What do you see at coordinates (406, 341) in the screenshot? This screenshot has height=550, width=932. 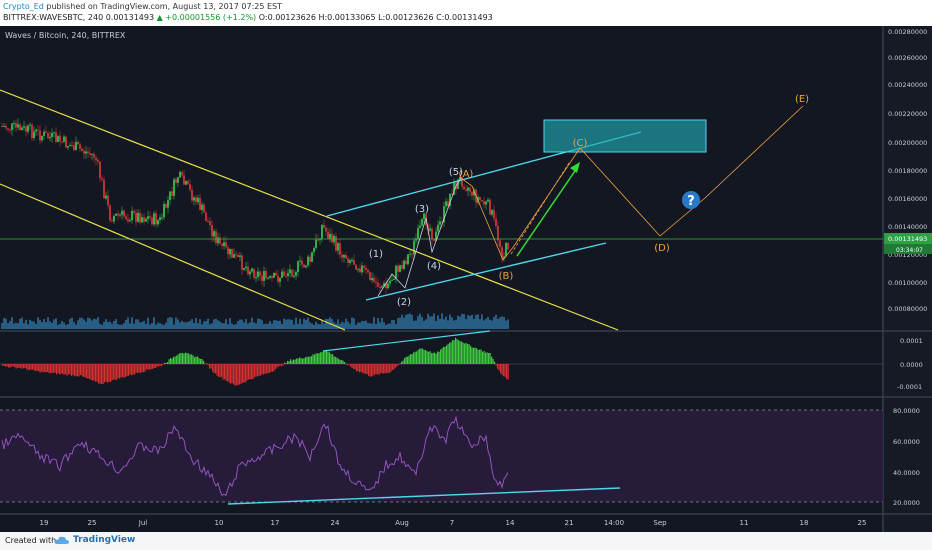 I see `macd-divergence-line` at bounding box center [406, 341].